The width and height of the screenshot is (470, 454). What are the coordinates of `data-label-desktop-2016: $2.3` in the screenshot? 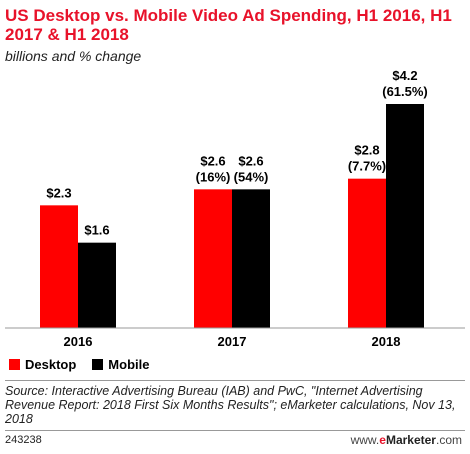 It's located at (58, 192).